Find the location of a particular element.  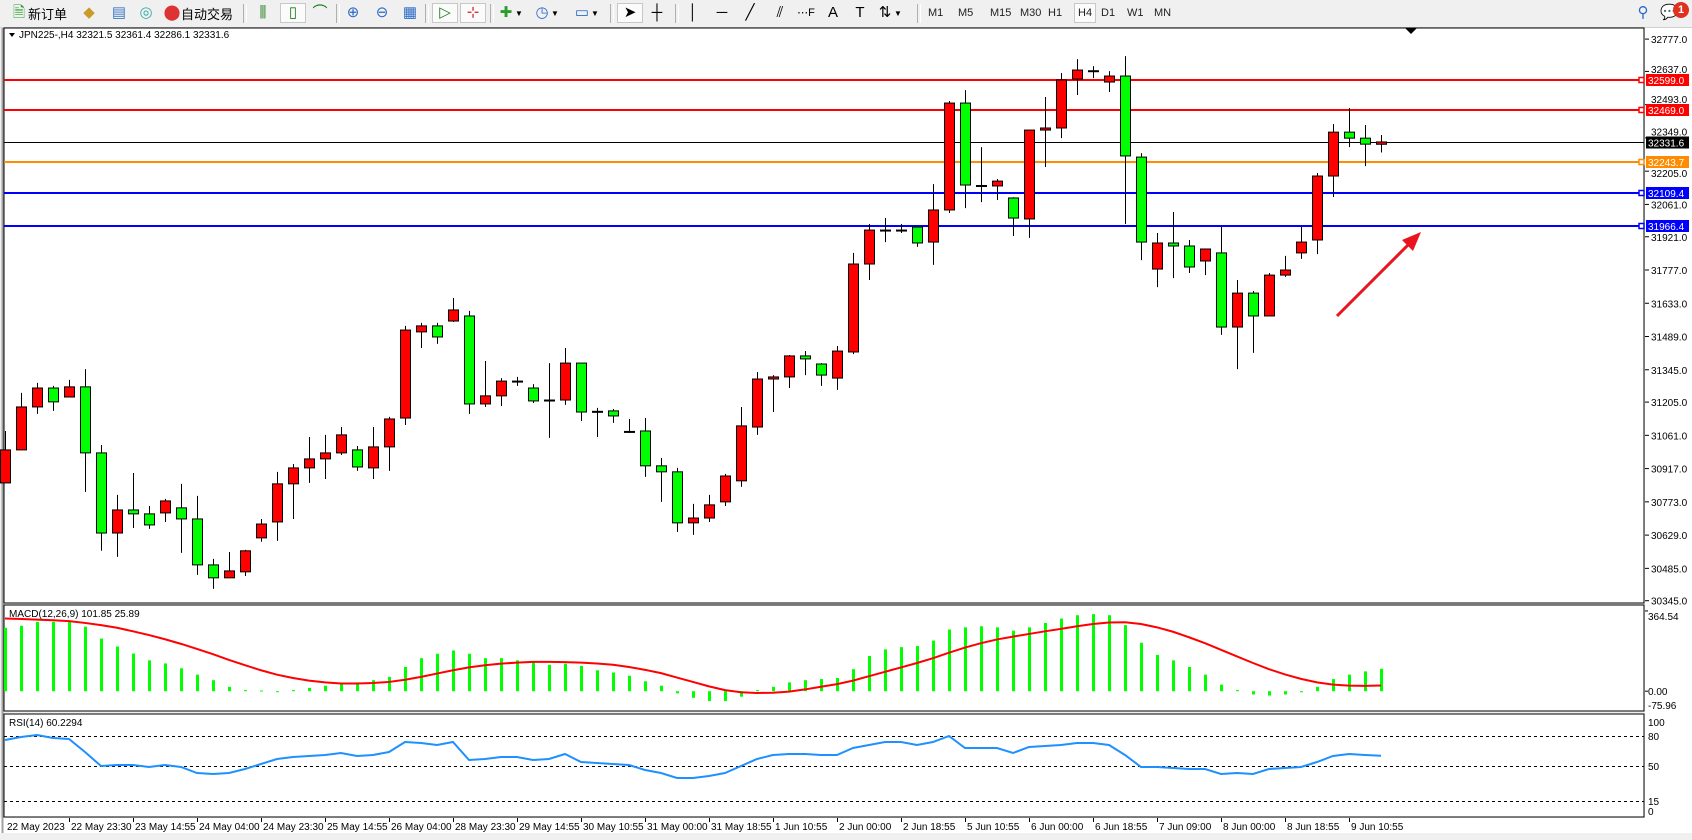

timeframe-m5: M5 is located at coordinates (966, 13).